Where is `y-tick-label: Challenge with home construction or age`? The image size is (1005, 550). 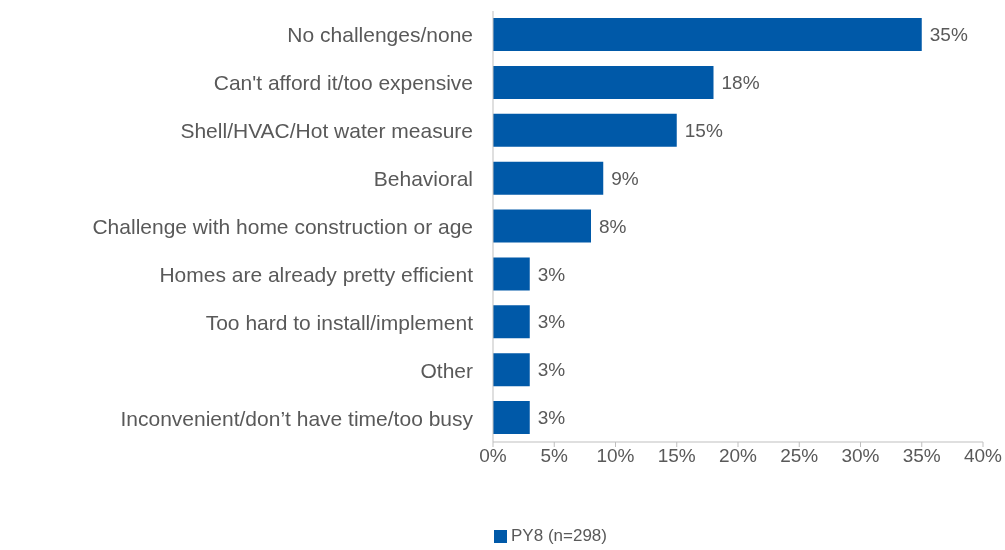
y-tick-label: Challenge with home construction or age is located at coordinates (282, 226).